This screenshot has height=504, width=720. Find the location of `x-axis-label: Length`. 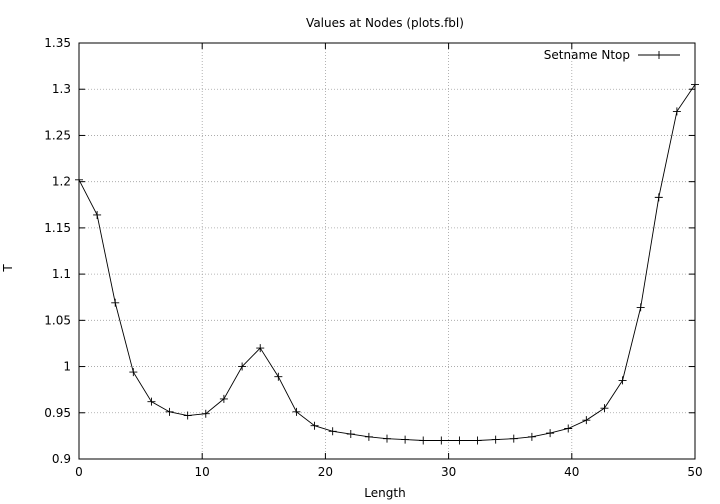

x-axis-label: Length is located at coordinates (384, 493).